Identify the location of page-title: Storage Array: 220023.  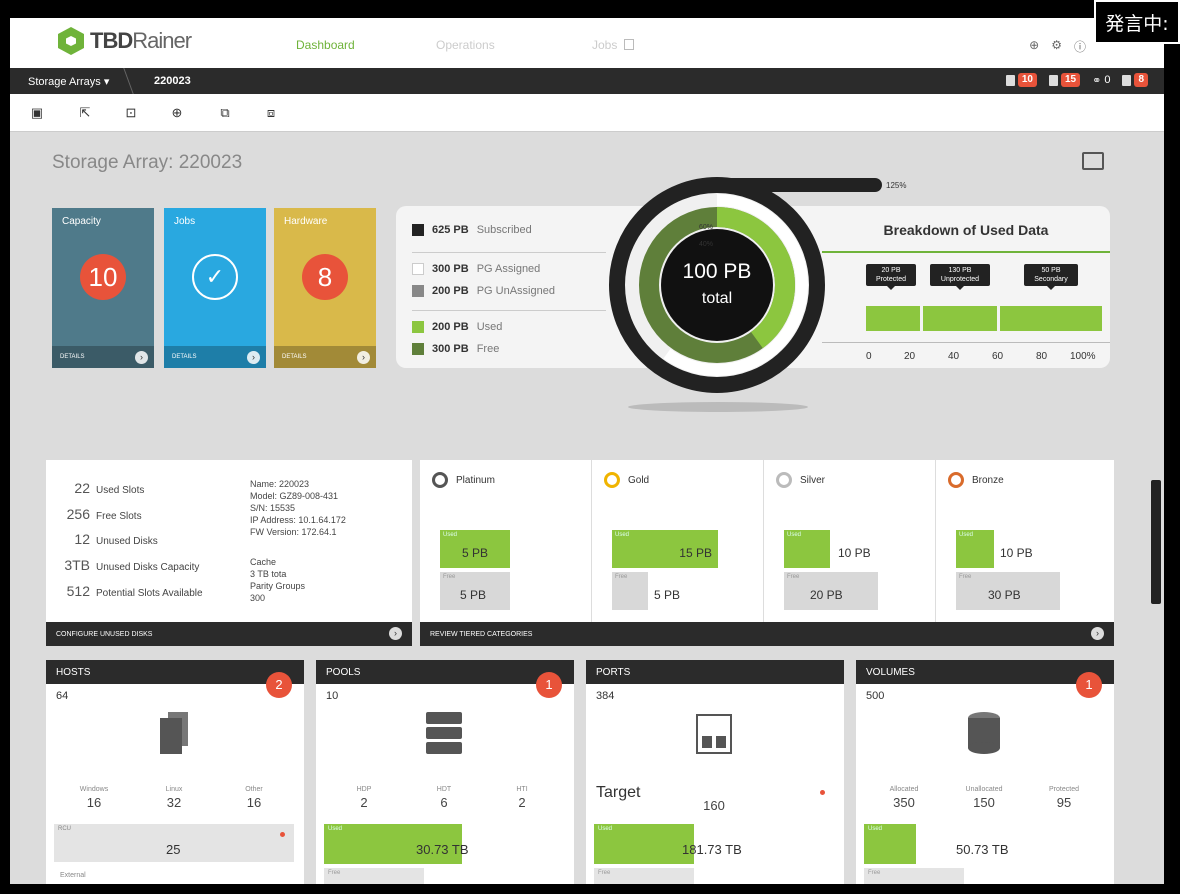
(147, 162).